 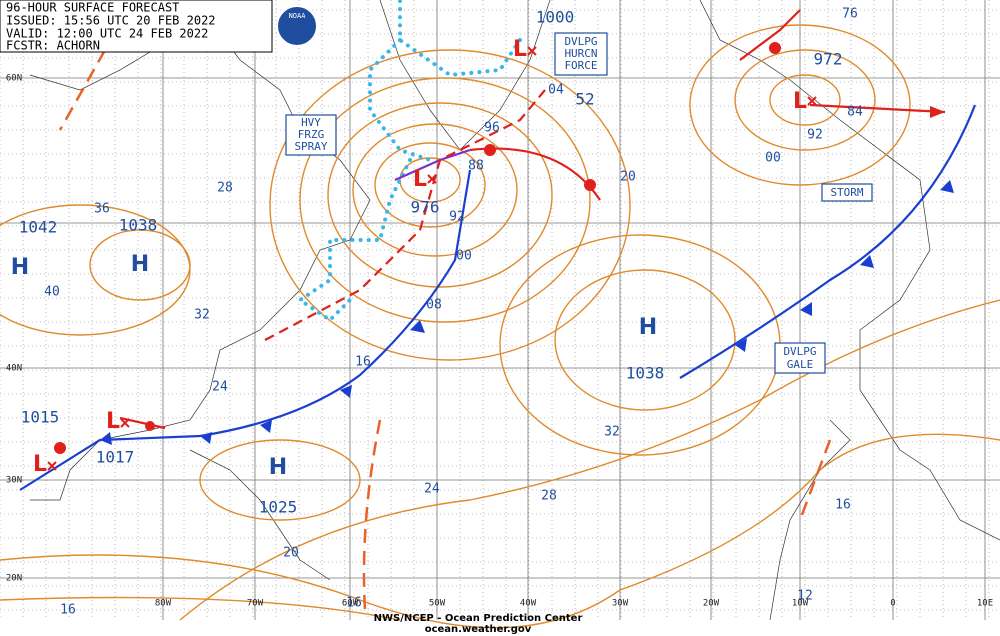 I want to click on isobar-label: 12, so click(x=805, y=596).